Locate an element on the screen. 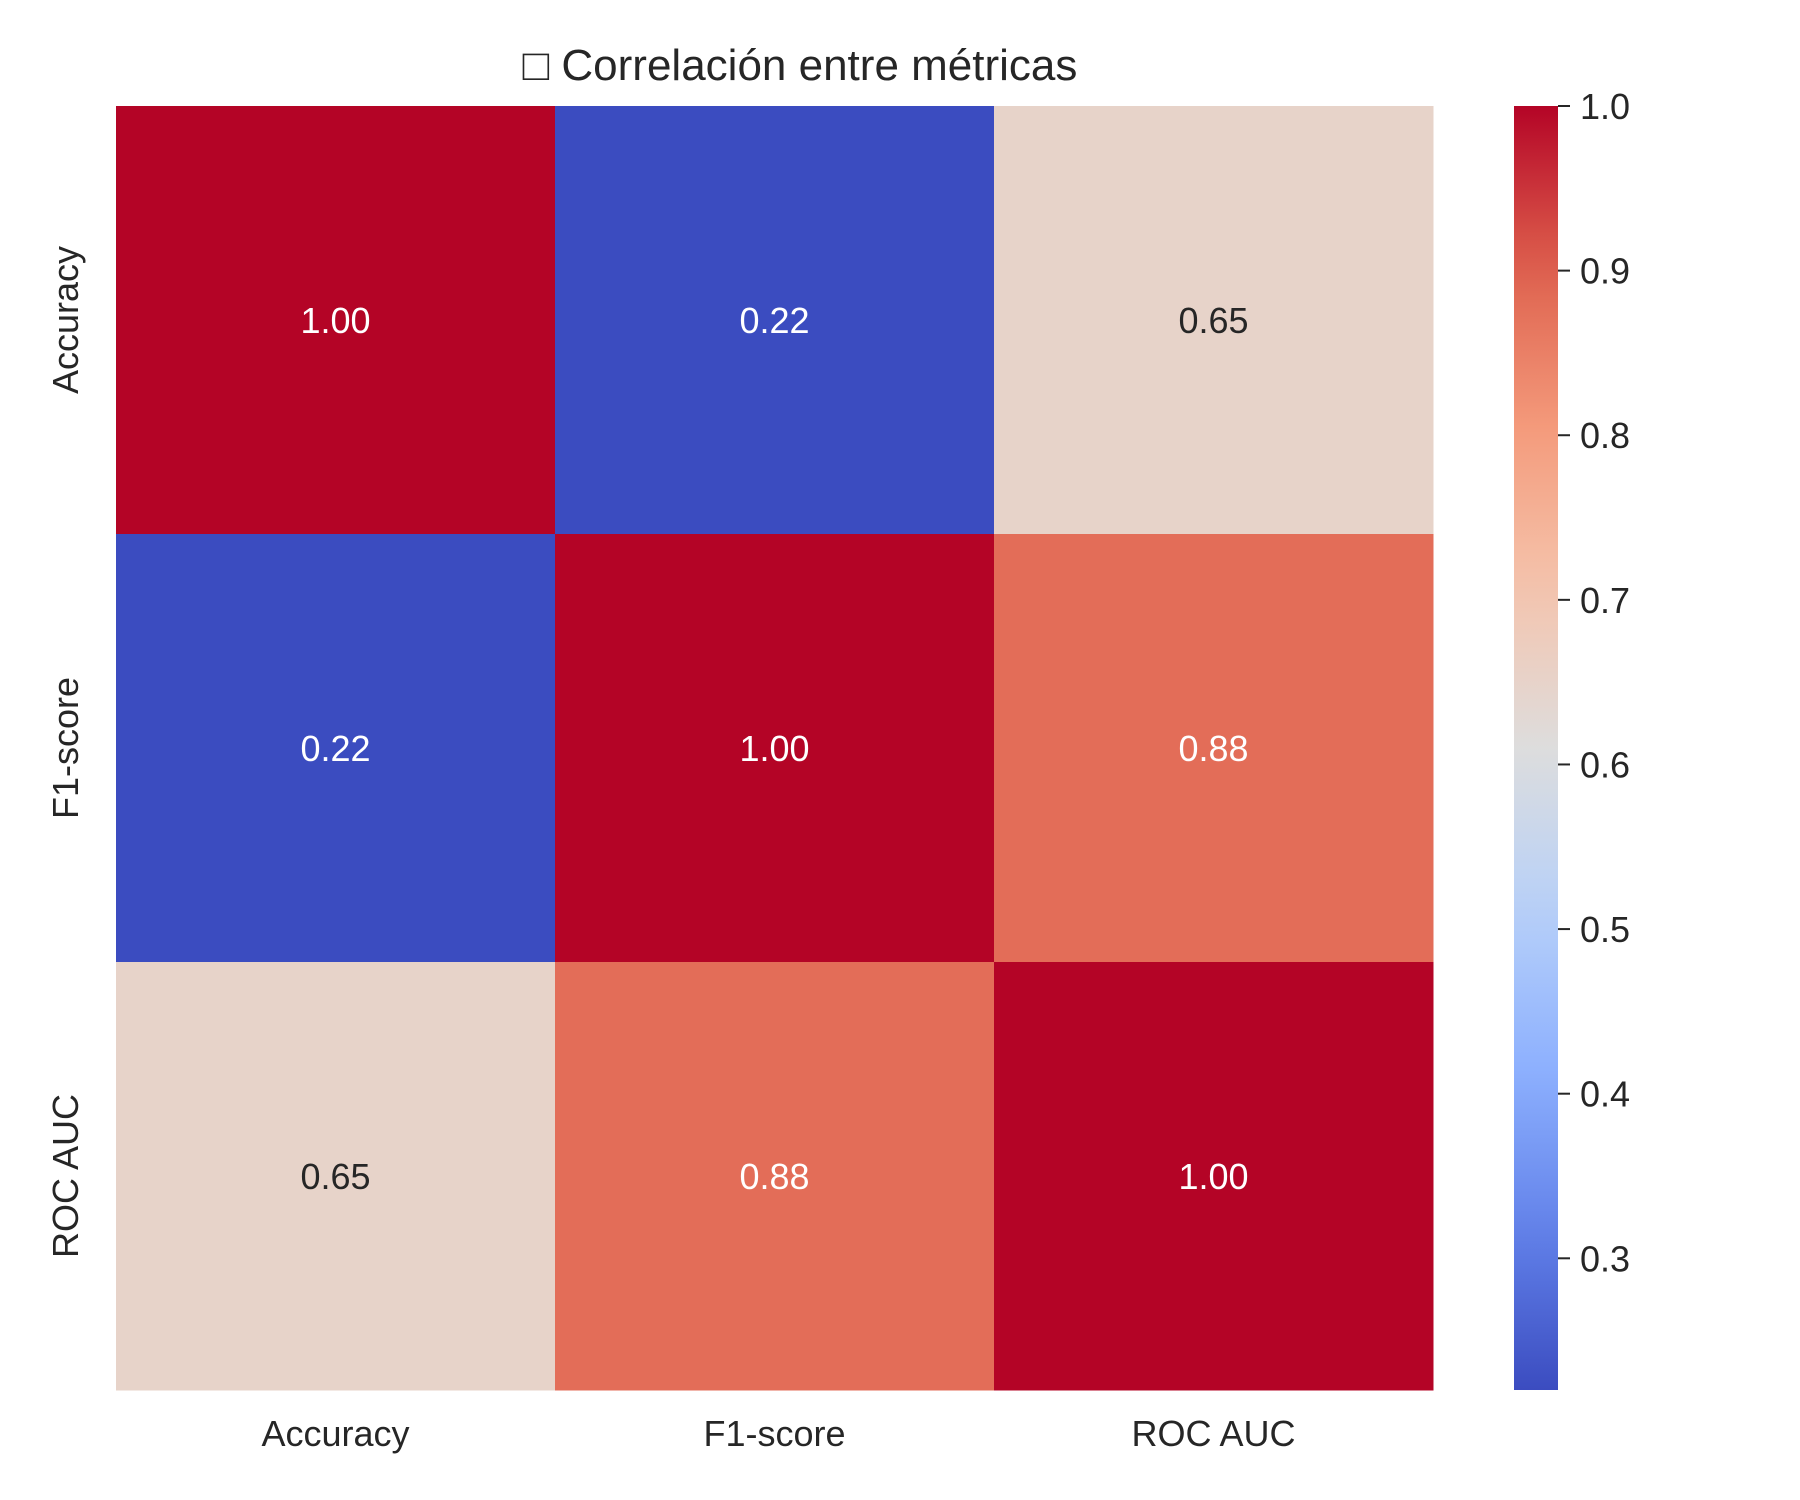  colorbar-ticks: 0.3 0.4 0.5 0.6 0.7 0.8 0.9 1.0 is located at coordinates (1594, 682).